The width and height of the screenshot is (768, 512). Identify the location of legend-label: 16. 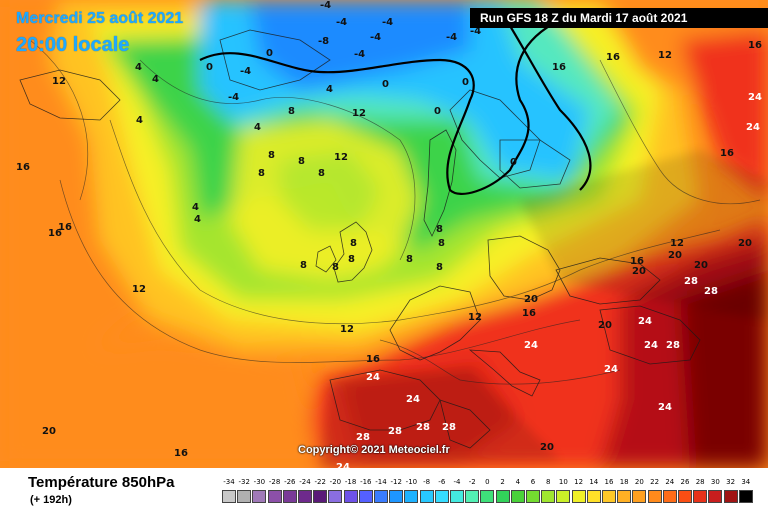
(609, 482).